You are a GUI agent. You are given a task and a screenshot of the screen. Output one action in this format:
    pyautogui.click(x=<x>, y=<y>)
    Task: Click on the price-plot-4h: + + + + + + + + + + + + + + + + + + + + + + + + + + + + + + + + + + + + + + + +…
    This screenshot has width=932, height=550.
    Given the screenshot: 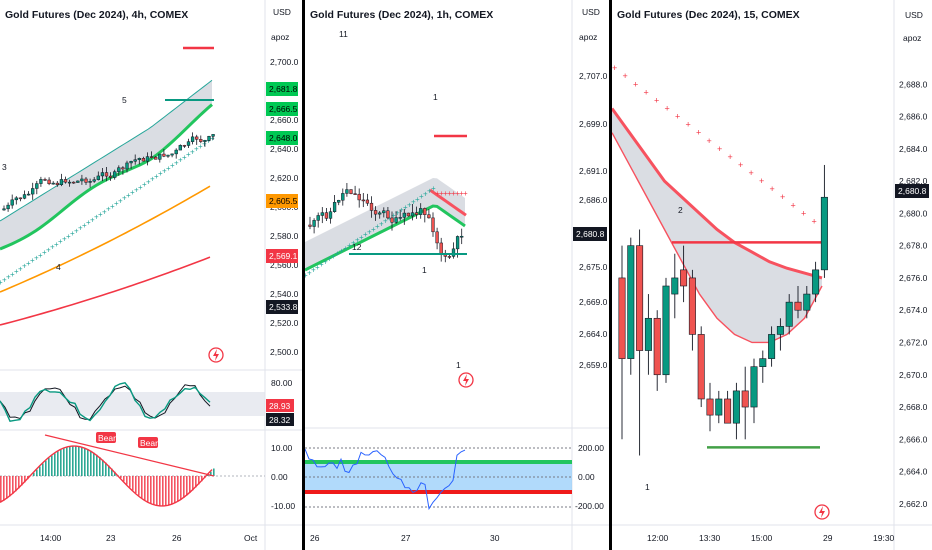 What is the action you would take?
    pyautogui.click(x=107, y=186)
    